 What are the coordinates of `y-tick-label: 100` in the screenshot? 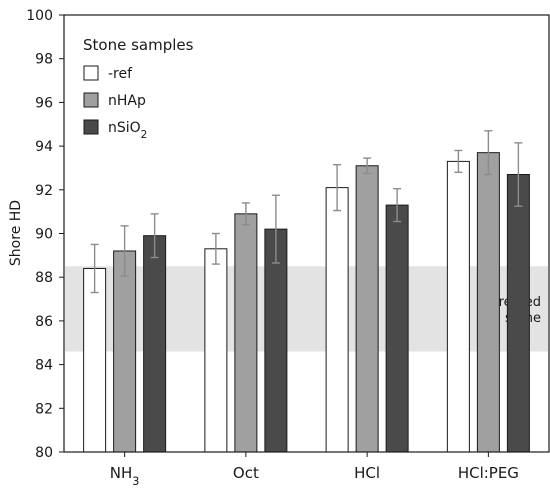 It's located at (39, 16).